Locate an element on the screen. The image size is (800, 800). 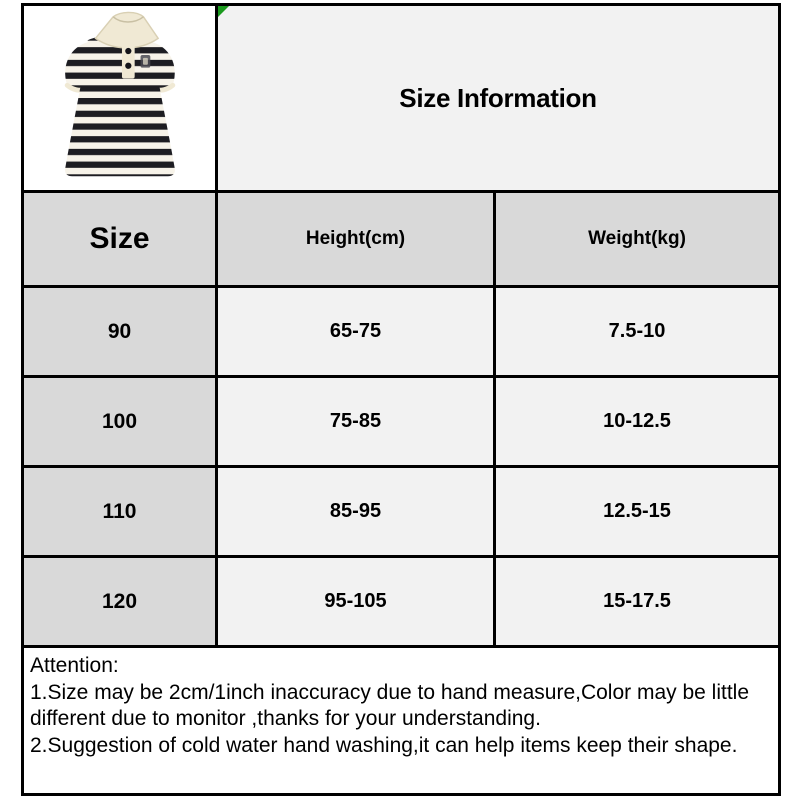
size-value: 90 is located at coordinates (119, 331).